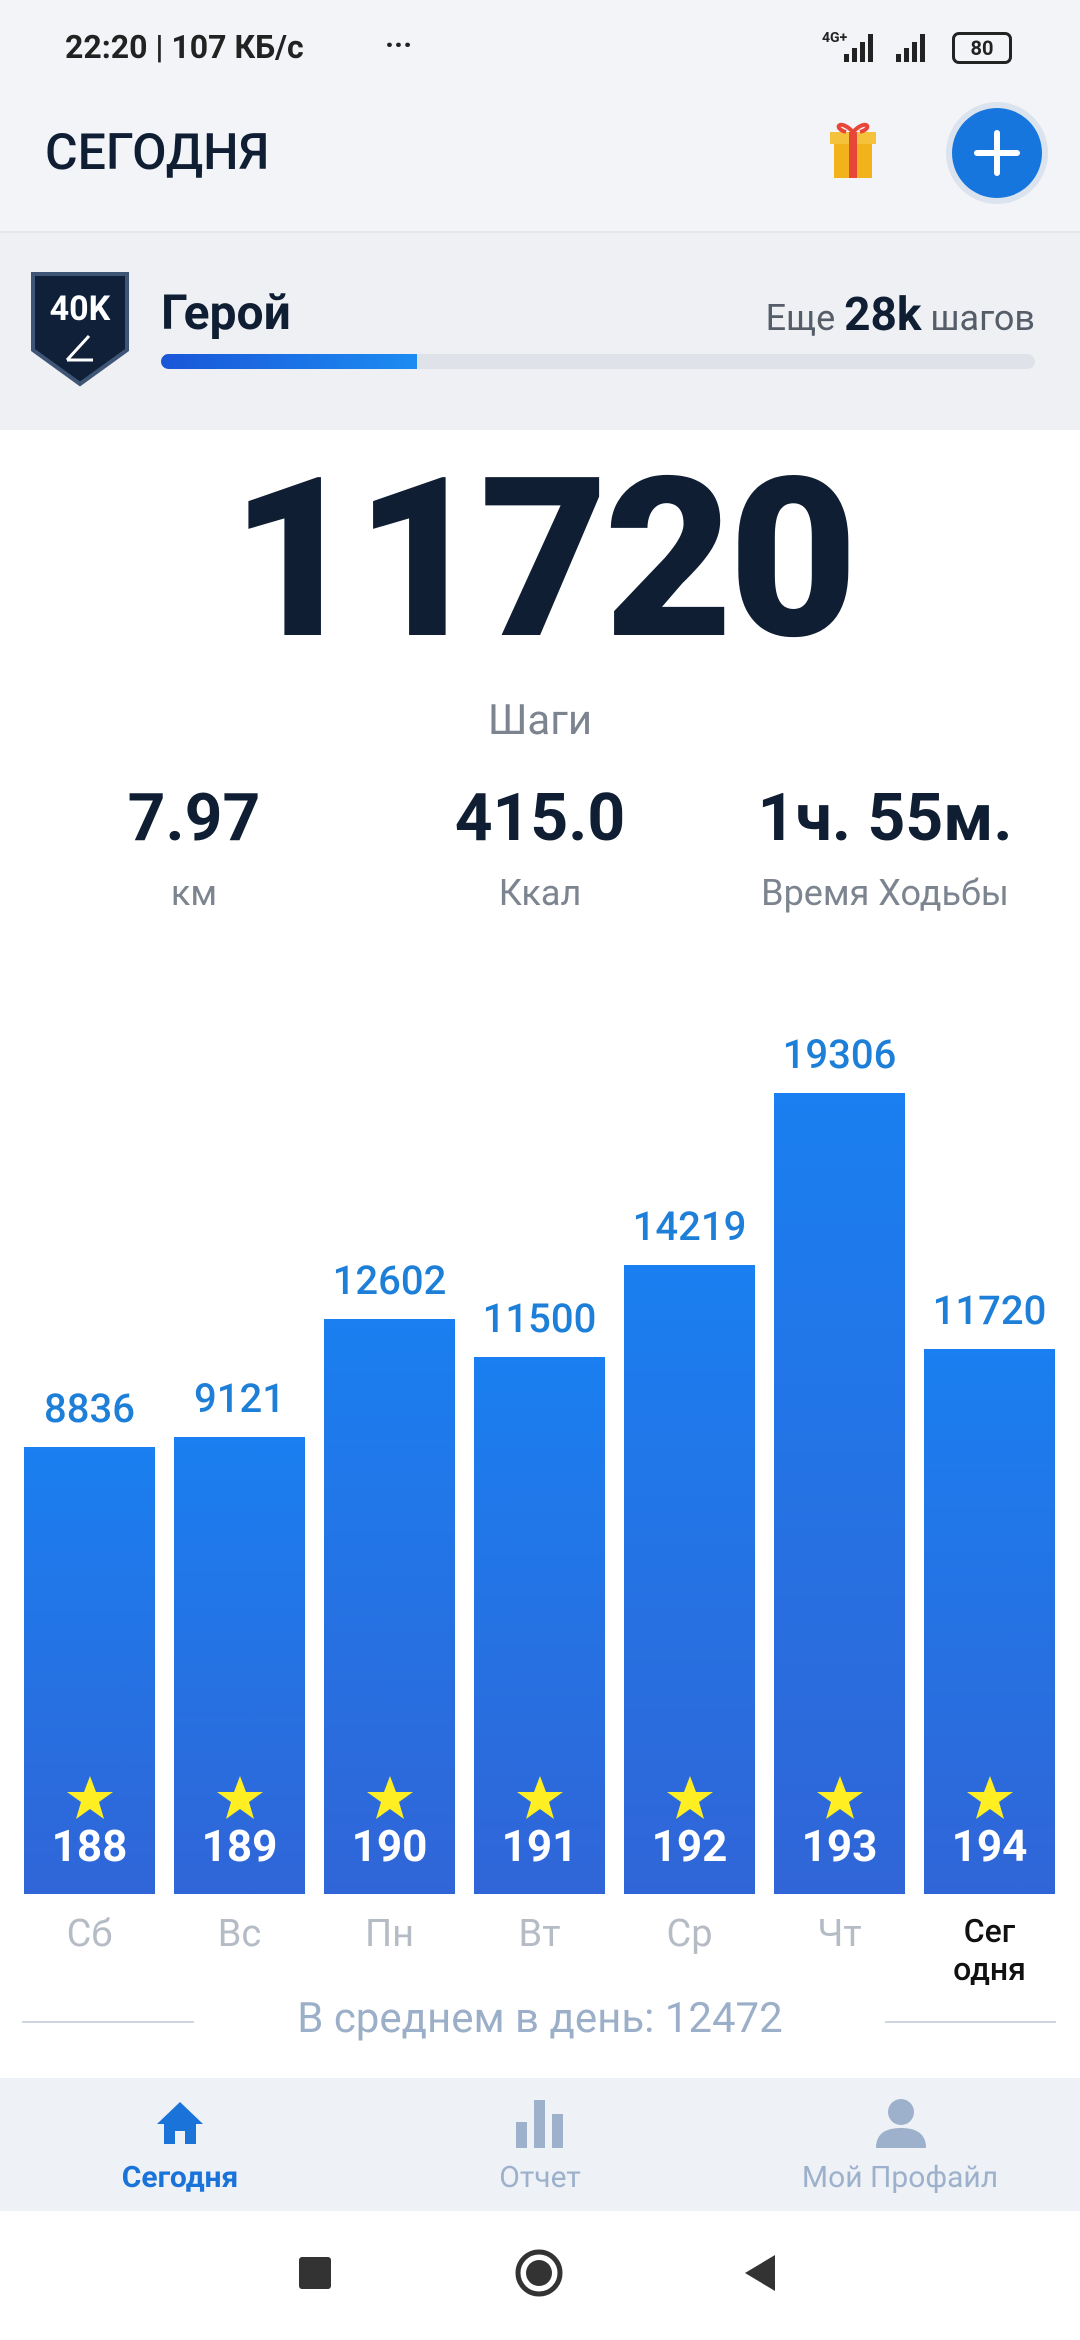 The height and width of the screenshot is (2340, 1080). Describe the element at coordinates (157, 153) in the screenshot. I see `screen-title: СЕГОДНЯ` at that location.